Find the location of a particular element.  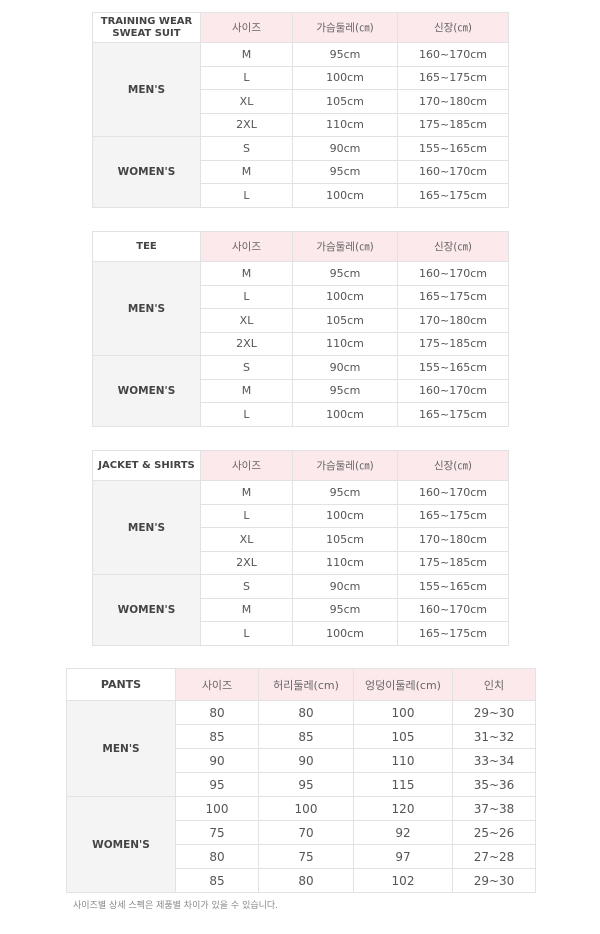

header-row: TEE 사이즈 가슴둘레(㎝) 신장(㎝) is located at coordinates (300, 246).